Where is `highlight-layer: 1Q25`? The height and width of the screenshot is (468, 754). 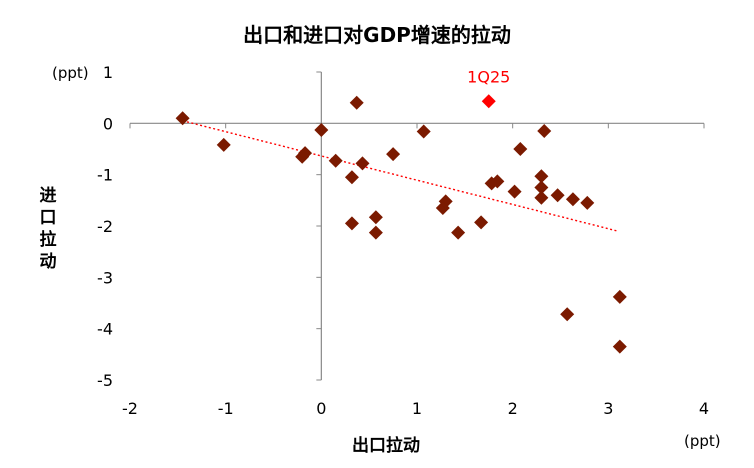
highlight-layer: 1Q25 is located at coordinates (488, 88).